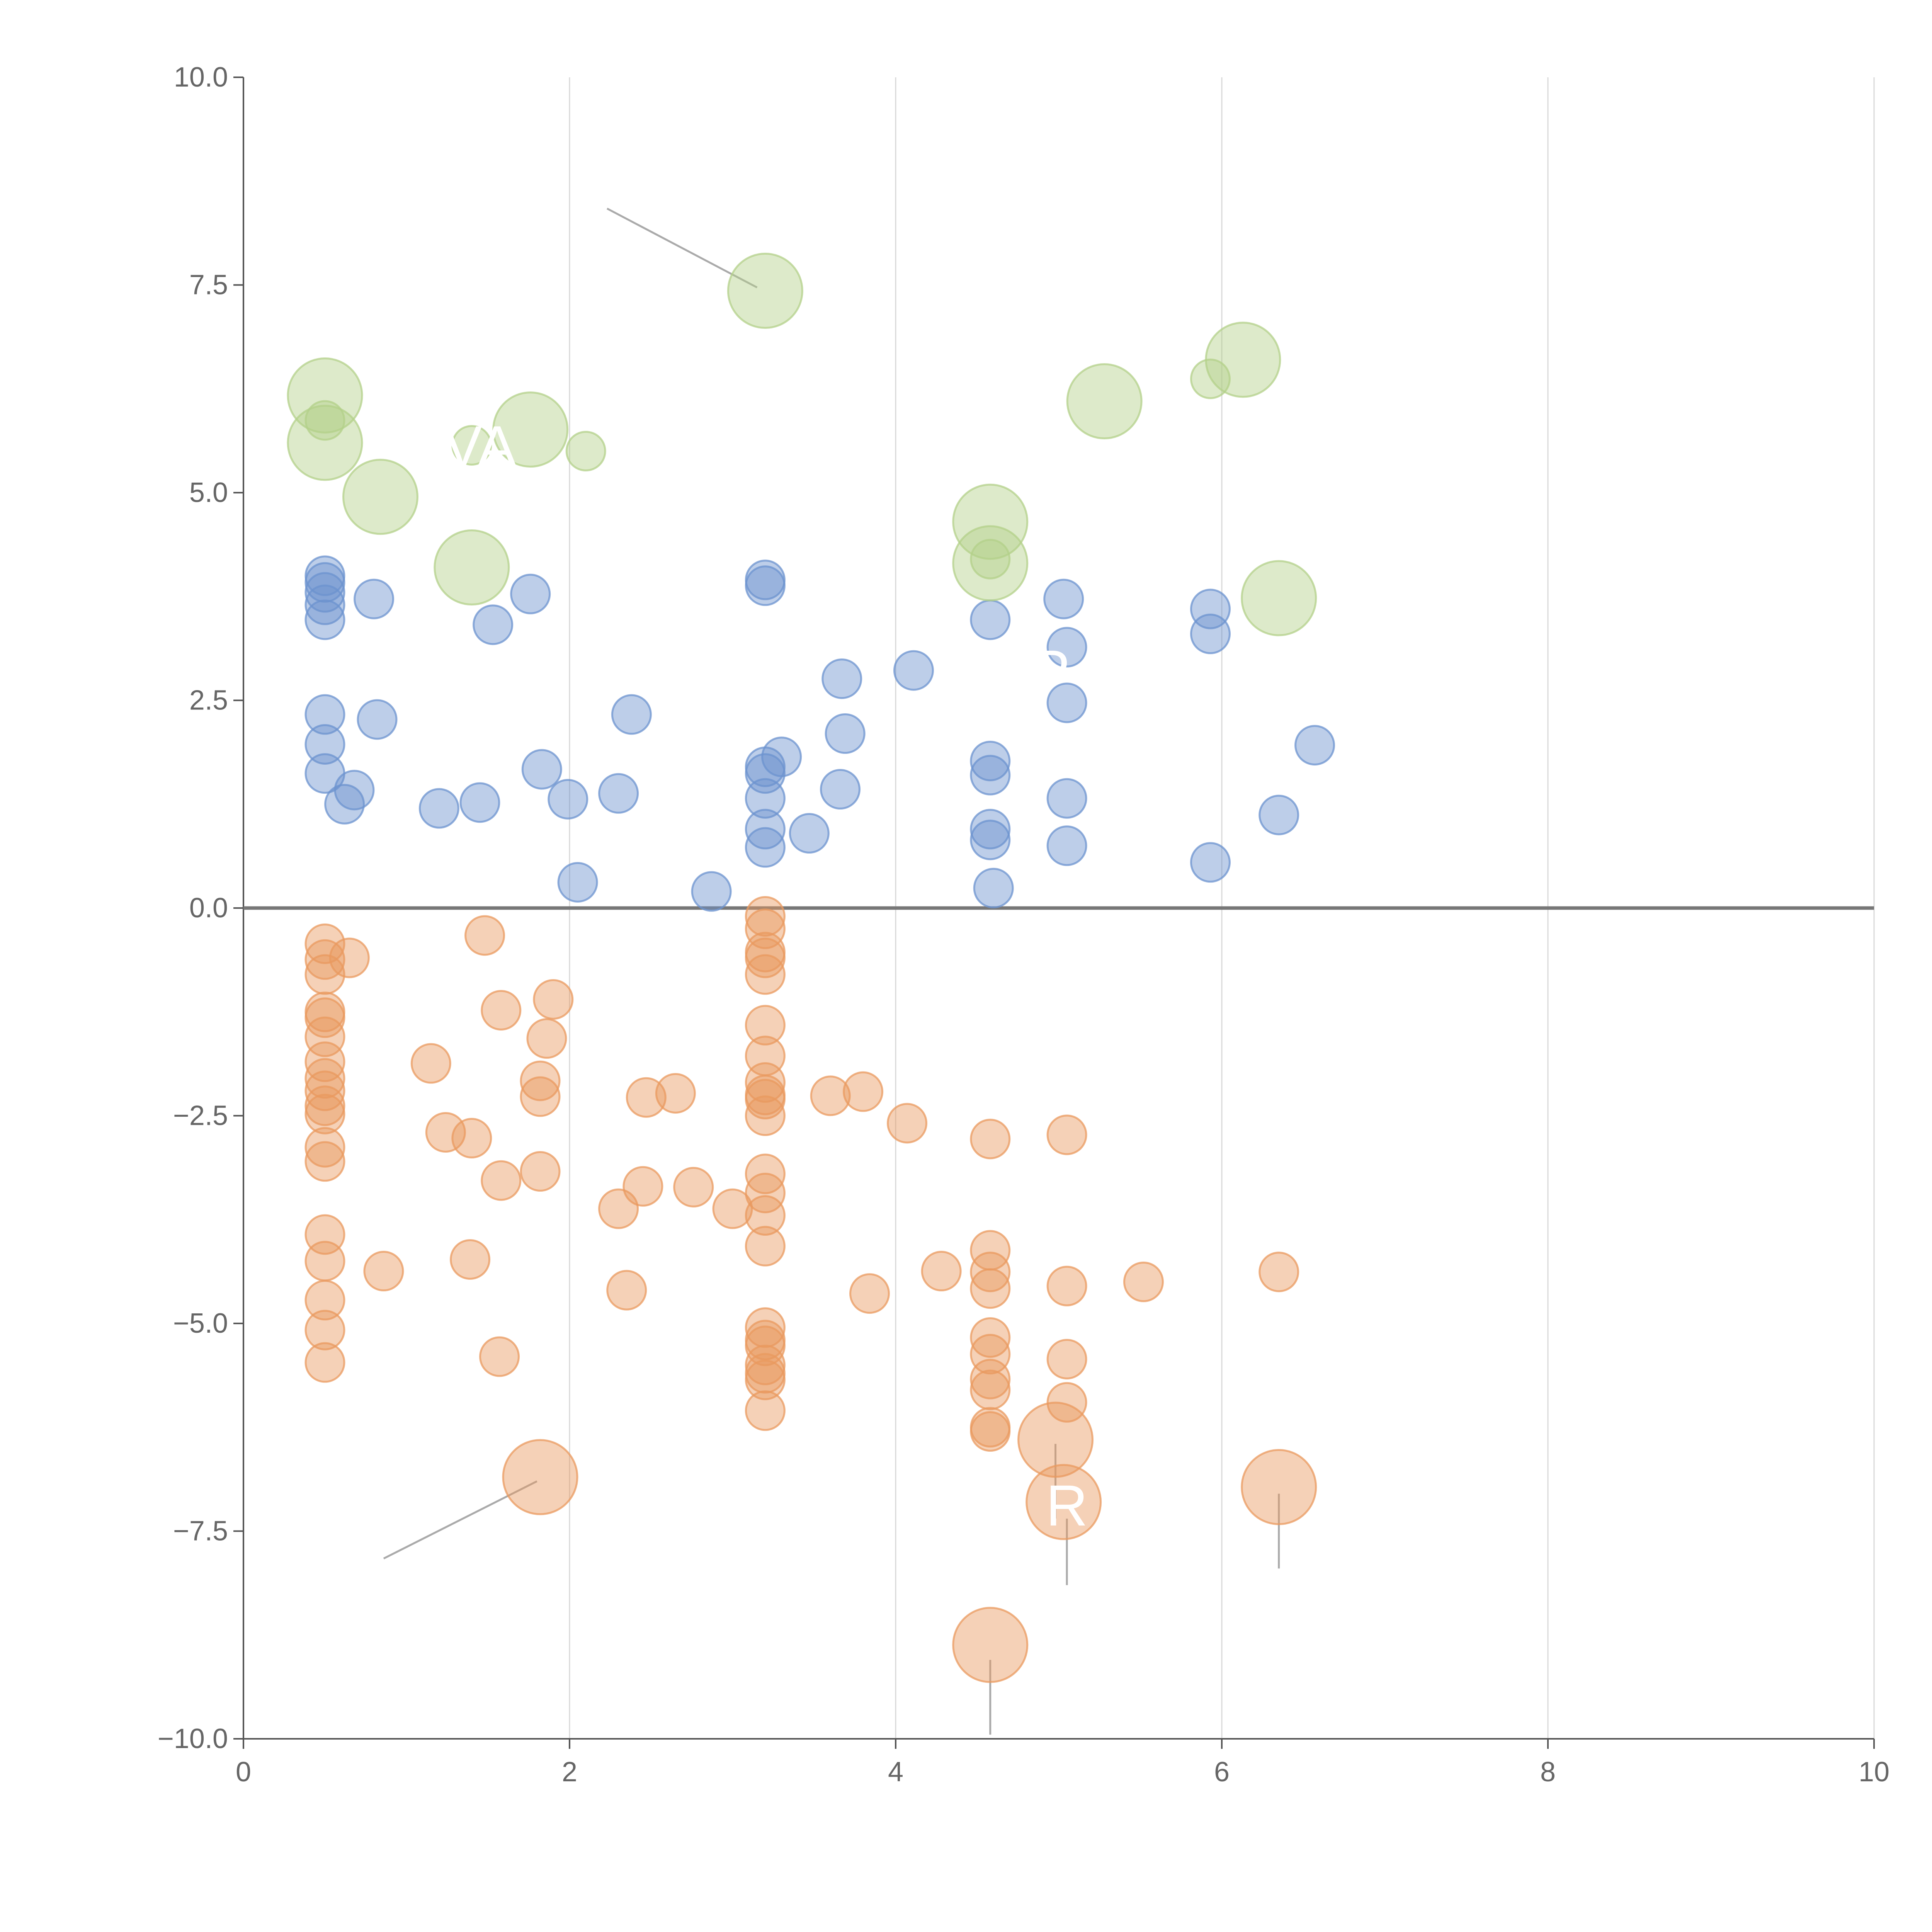 This screenshot has width=1932, height=1932. What do you see at coordinates (896, 1772) in the screenshot?
I see `x-tick-label: 4` at bounding box center [896, 1772].